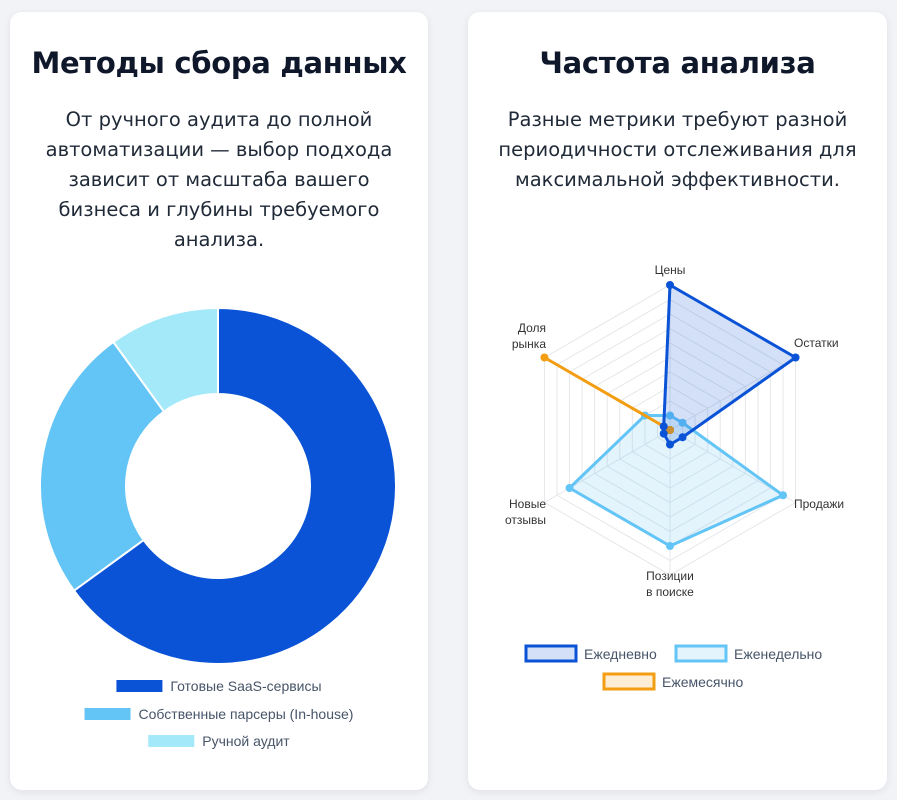 The width and height of the screenshot is (897, 800). I want to click on radar-axis-label: Новые отзывы, so click(525, 512).